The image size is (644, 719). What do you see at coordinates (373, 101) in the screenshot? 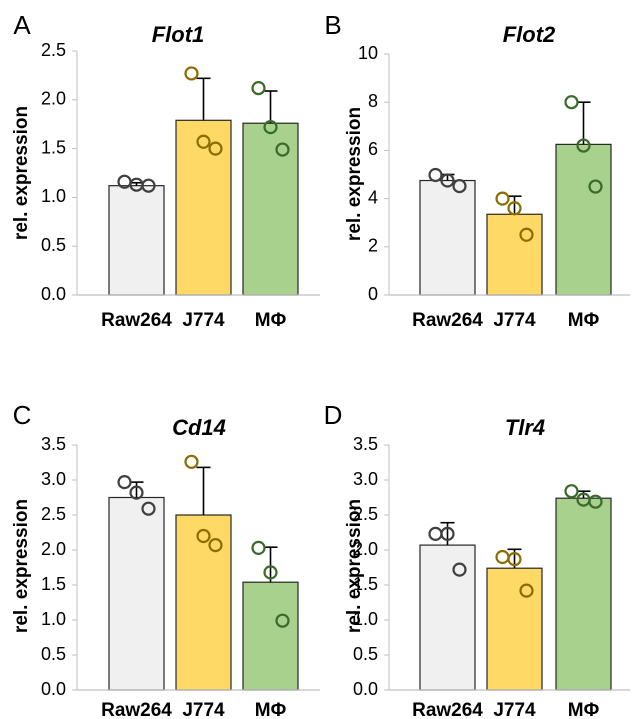
I see `y-tick-label: 8` at bounding box center [373, 101].